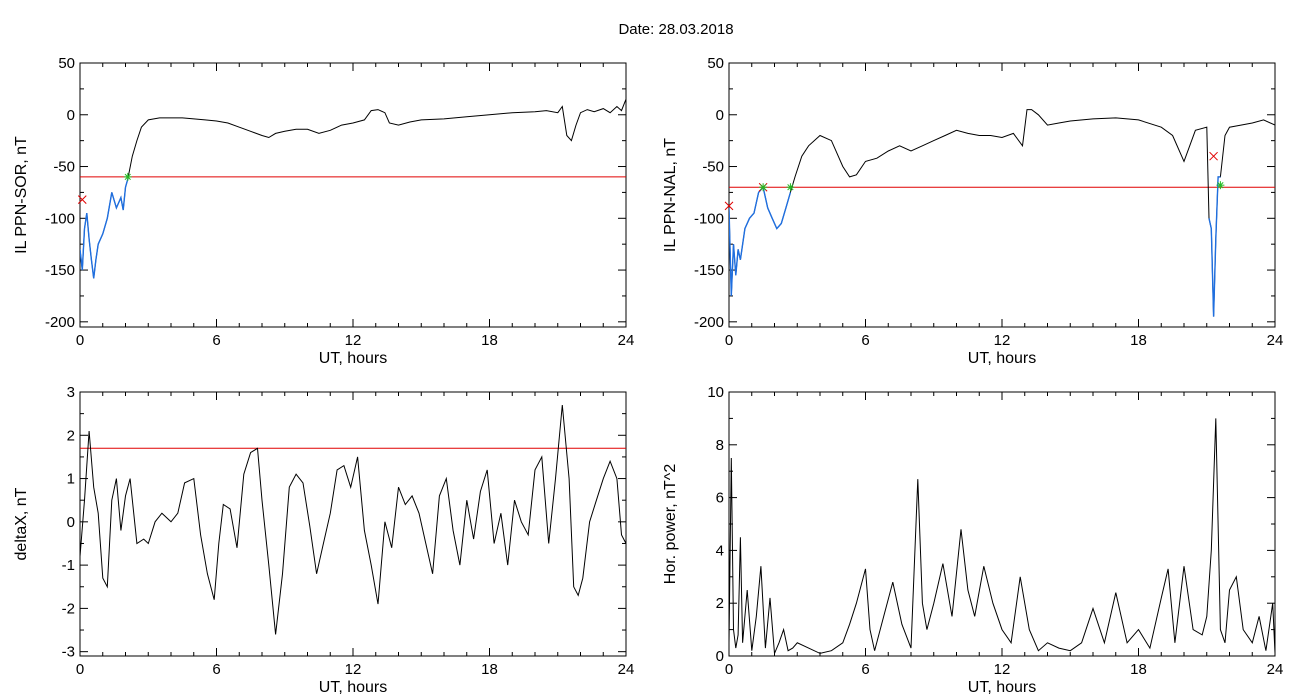 Image resolution: width=1300 pixels, height=700 pixels. I want to click on y-tick-label: -2, so click(68, 608).